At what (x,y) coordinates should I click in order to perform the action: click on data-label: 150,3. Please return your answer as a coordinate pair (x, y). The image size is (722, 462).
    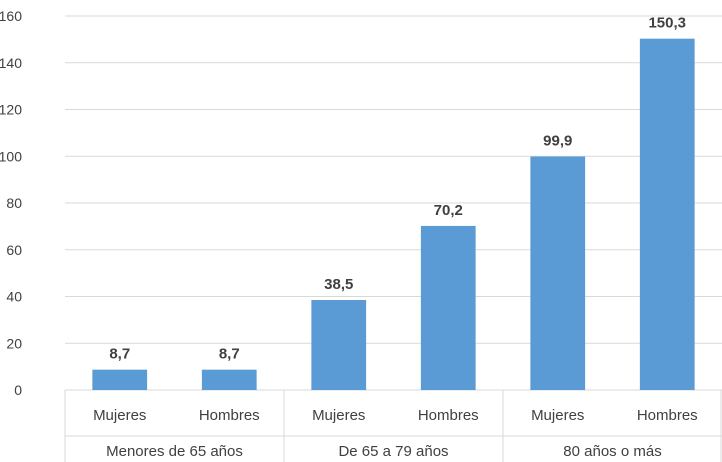
    Looking at the image, I should click on (667, 23).